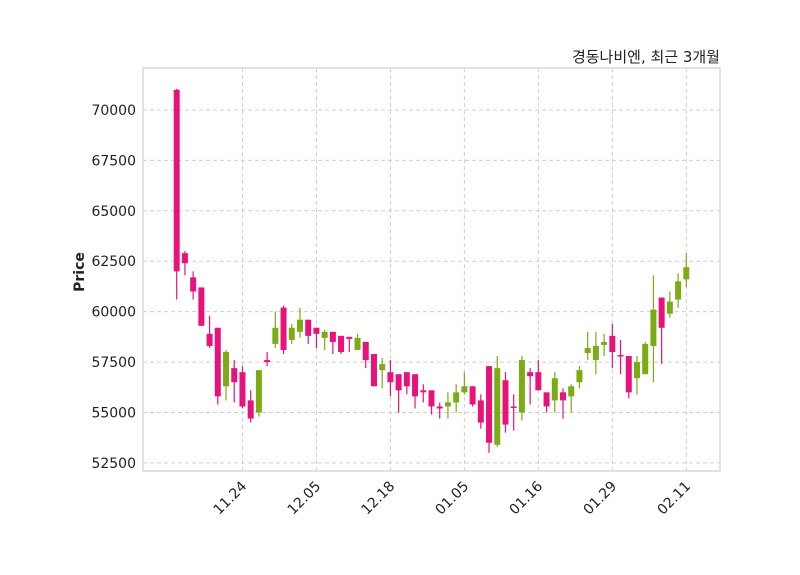 The image size is (800, 575). What do you see at coordinates (113, 212) in the screenshot?
I see `y-tick-label: 65000` at bounding box center [113, 212].